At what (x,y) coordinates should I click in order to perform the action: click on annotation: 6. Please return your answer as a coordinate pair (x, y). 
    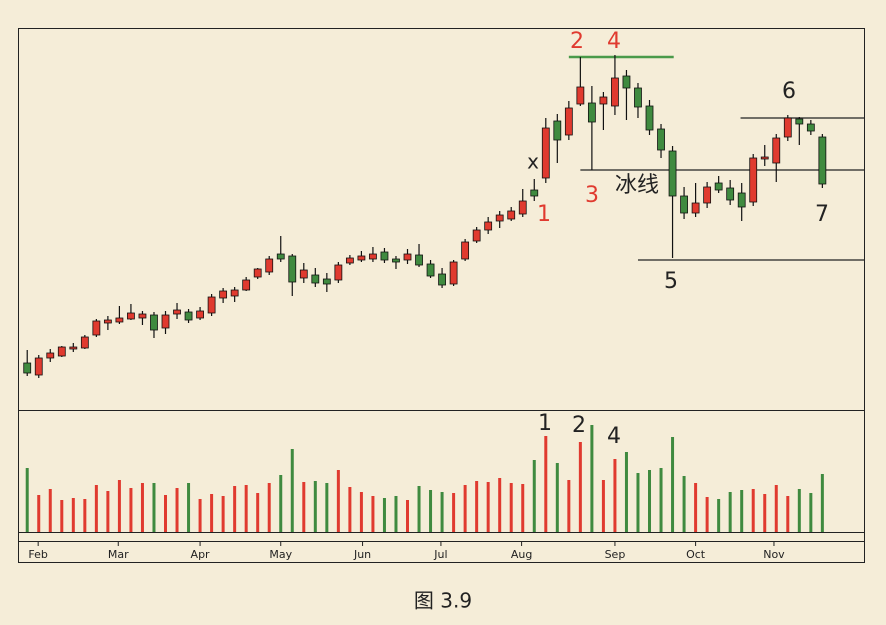
    Looking at the image, I should click on (789, 91).